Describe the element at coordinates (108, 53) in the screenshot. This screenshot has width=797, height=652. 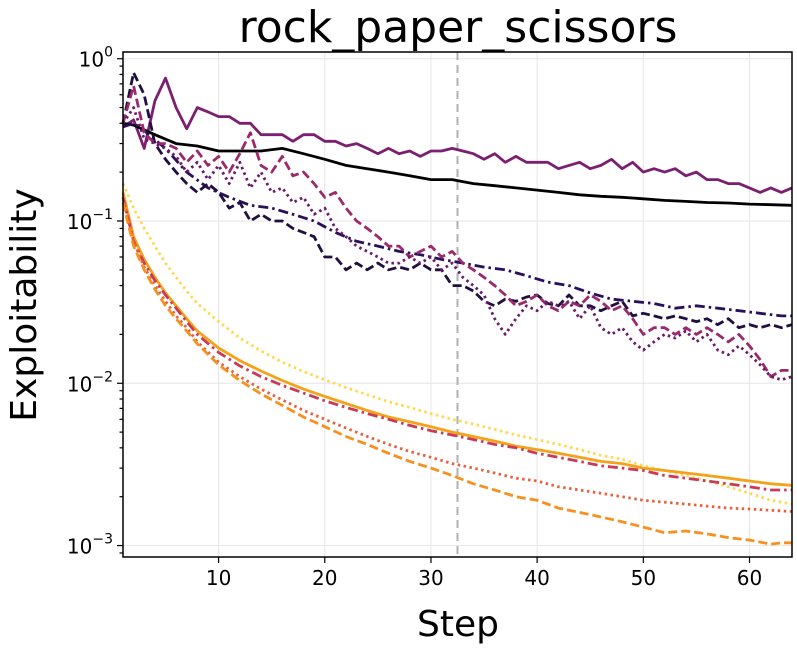
I see `y-tick-exponent: 0` at that location.